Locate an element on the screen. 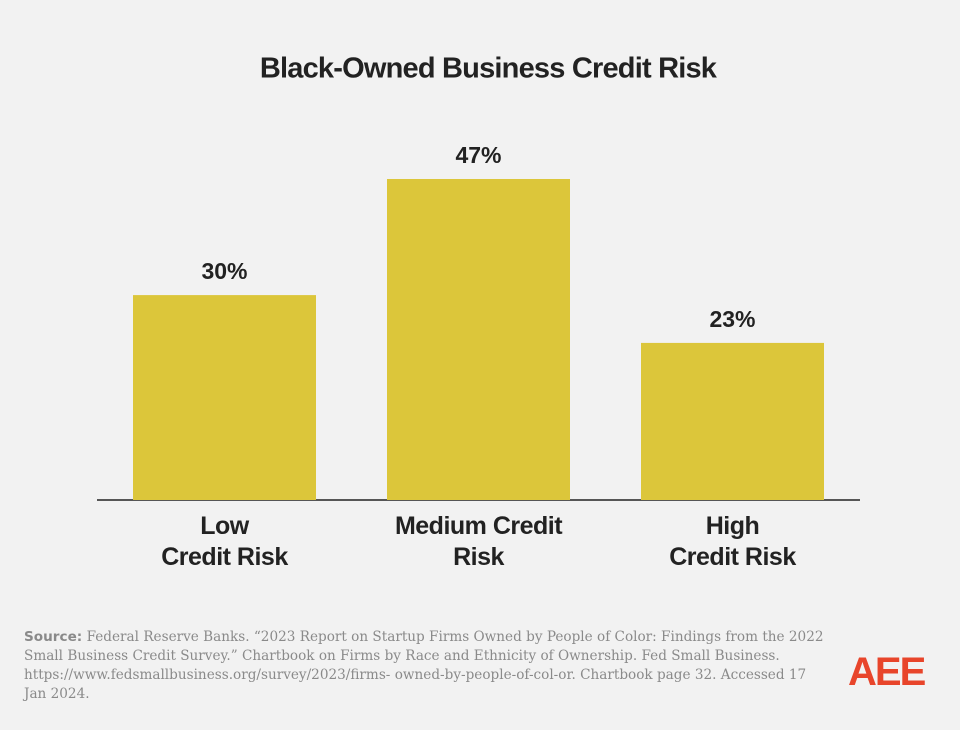 The width and height of the screenshot is (960, 730). value-label: 23% is located at coordinates (732, 319).